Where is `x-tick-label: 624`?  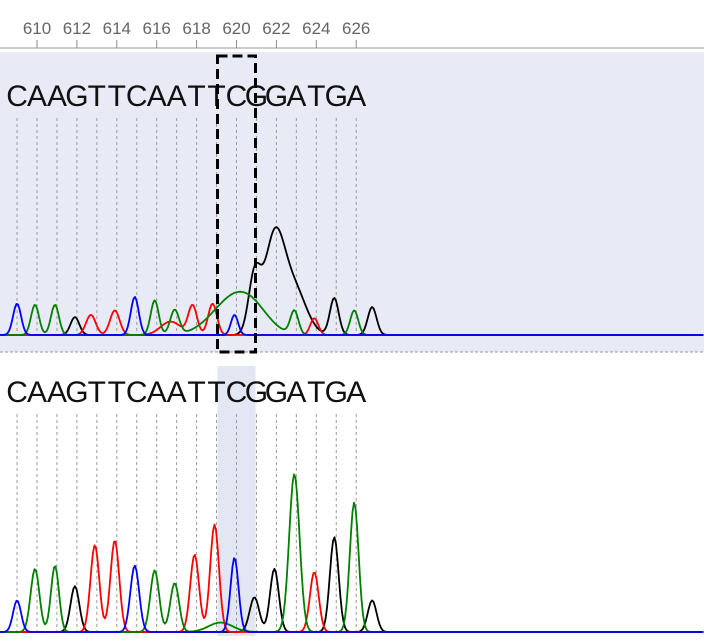 x-tick-label: 624 is located at coordinates (316, 28).